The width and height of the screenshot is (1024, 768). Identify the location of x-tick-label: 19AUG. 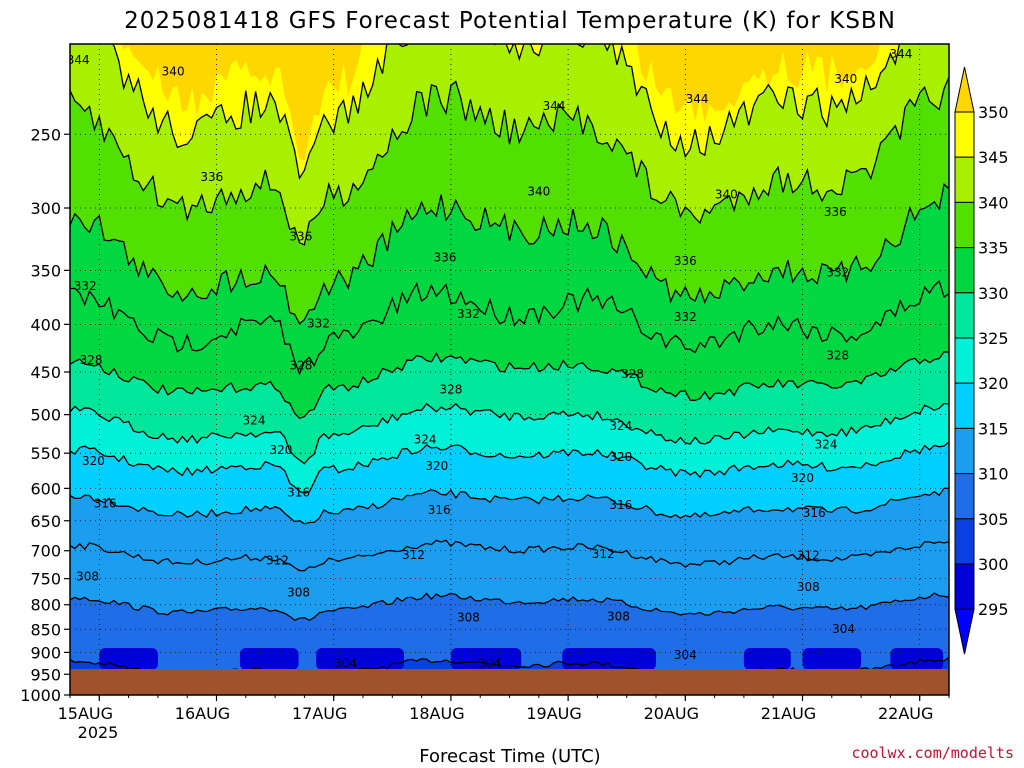
(553, 713).